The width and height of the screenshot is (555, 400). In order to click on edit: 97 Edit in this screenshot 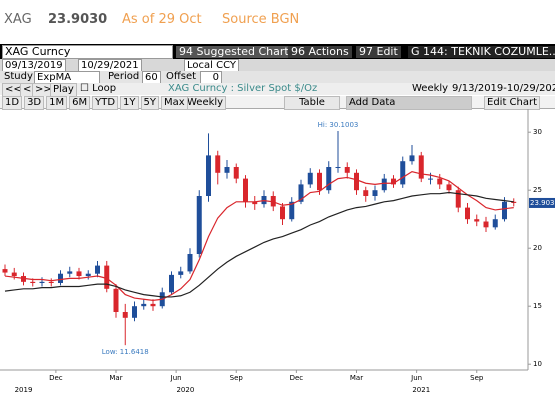, I will do `click(378, 52)`.